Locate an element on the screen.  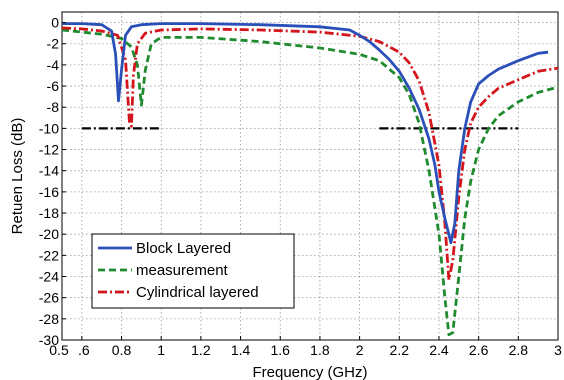
y-axis-label: Retuen Loss (dB) is located at coordinates (17, 176).